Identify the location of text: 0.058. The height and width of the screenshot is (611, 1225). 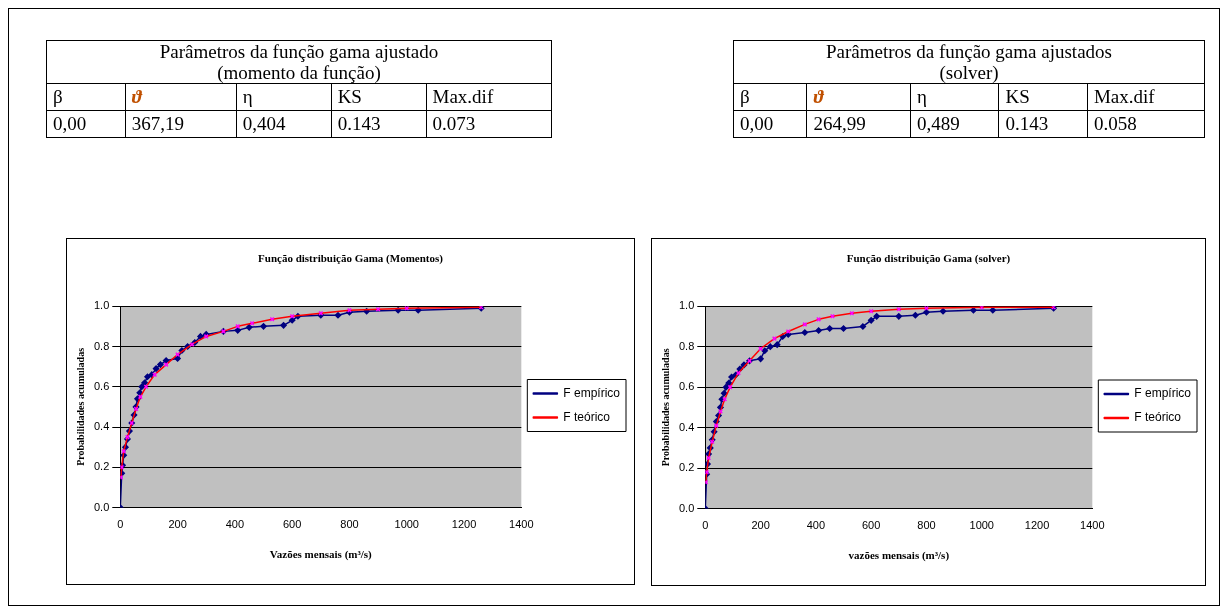
(1146, 124).